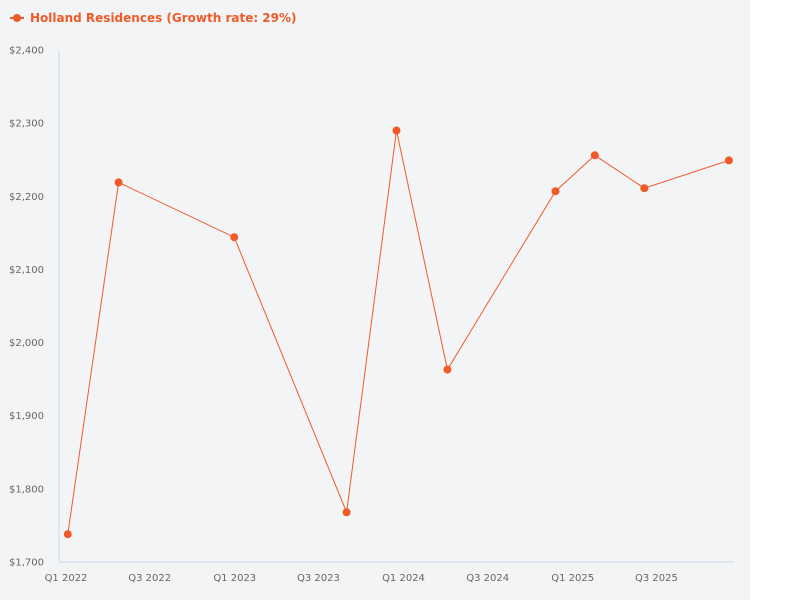 The height and width of the screenshot is (600, 800). I want to click on x-tick-label: Q1 2025, so click(572, 578).